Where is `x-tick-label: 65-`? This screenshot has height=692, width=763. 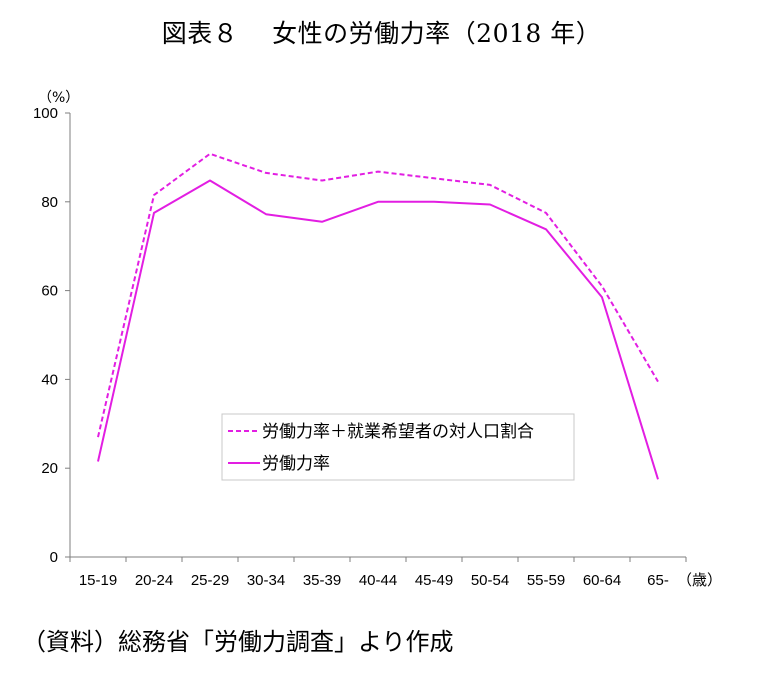 x-tick-label: 65- is located at coordinates (658, 580).